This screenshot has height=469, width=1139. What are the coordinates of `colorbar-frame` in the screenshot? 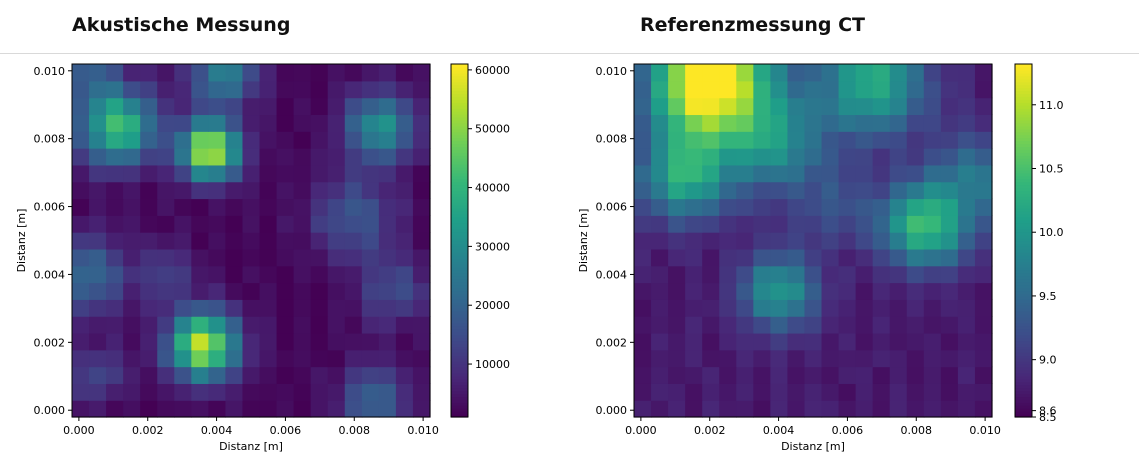 It's located at (459, 240).